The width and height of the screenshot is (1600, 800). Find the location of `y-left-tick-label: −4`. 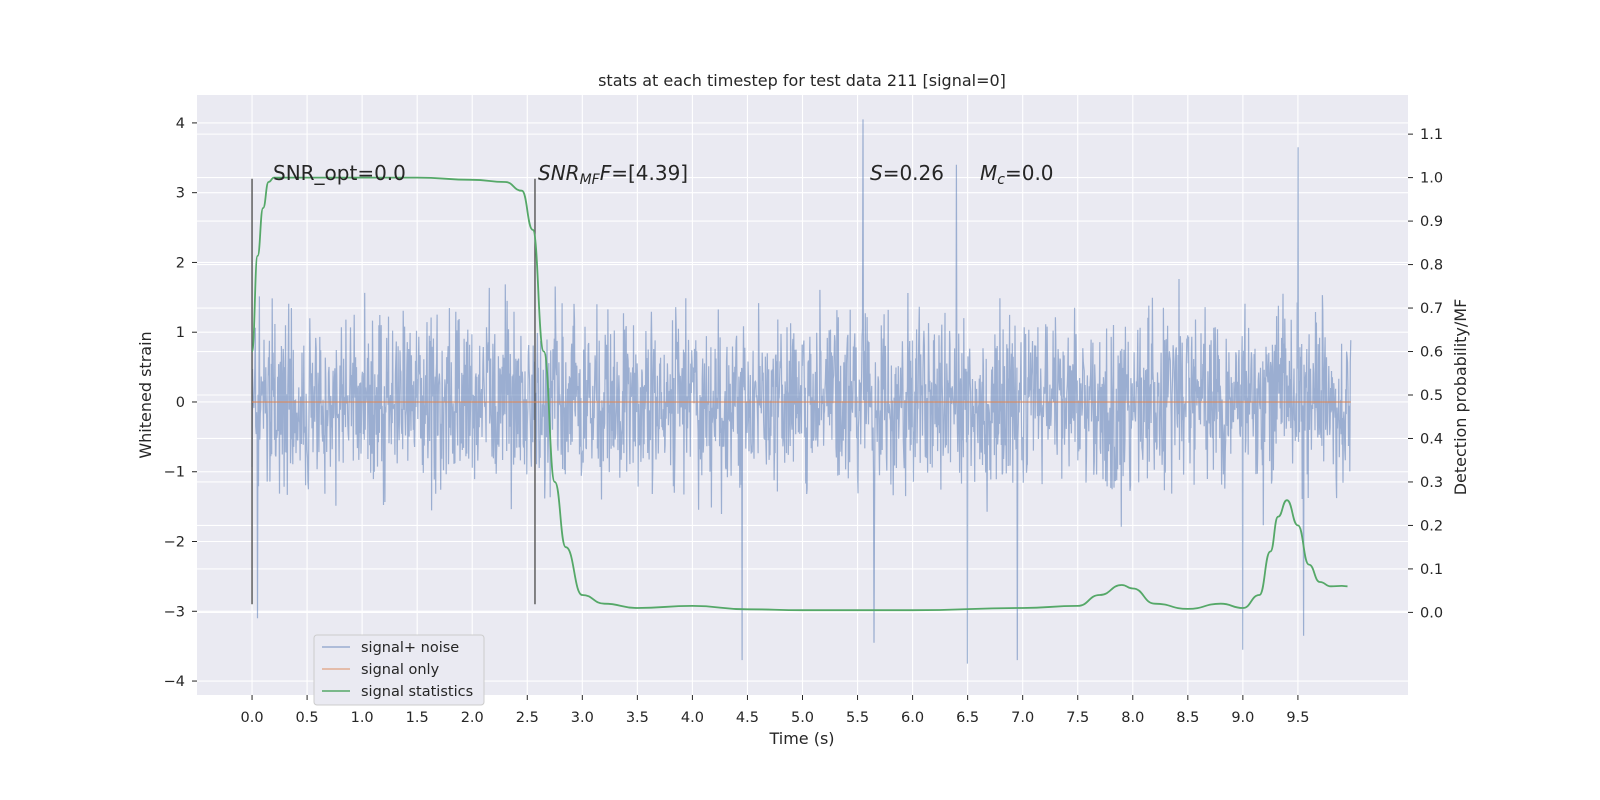

y-left-tick-label: −4 is located at coordinates (174, 682).